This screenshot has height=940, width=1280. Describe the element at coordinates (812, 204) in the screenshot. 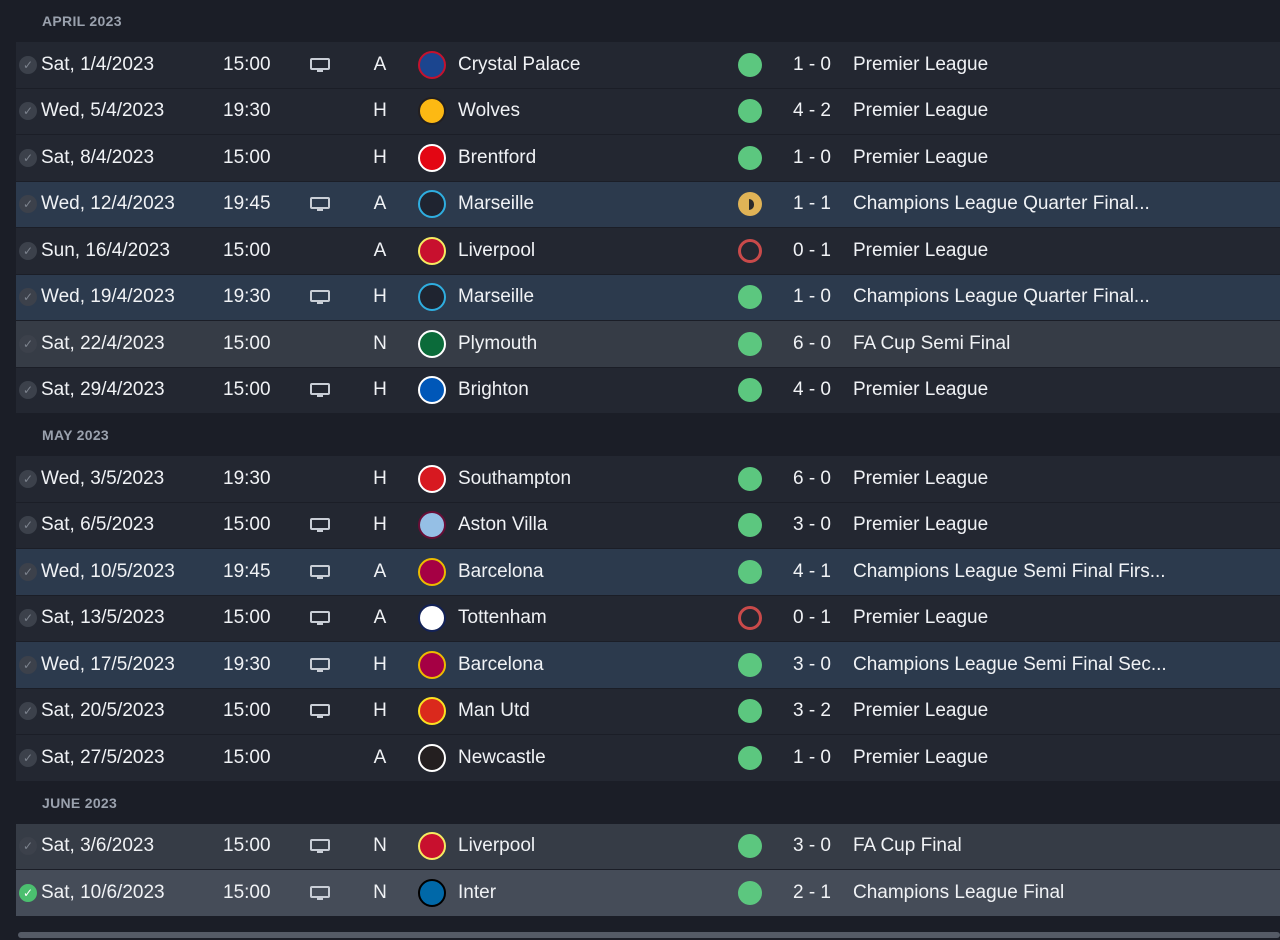

I see `match-score: 1 - 1` at that location.